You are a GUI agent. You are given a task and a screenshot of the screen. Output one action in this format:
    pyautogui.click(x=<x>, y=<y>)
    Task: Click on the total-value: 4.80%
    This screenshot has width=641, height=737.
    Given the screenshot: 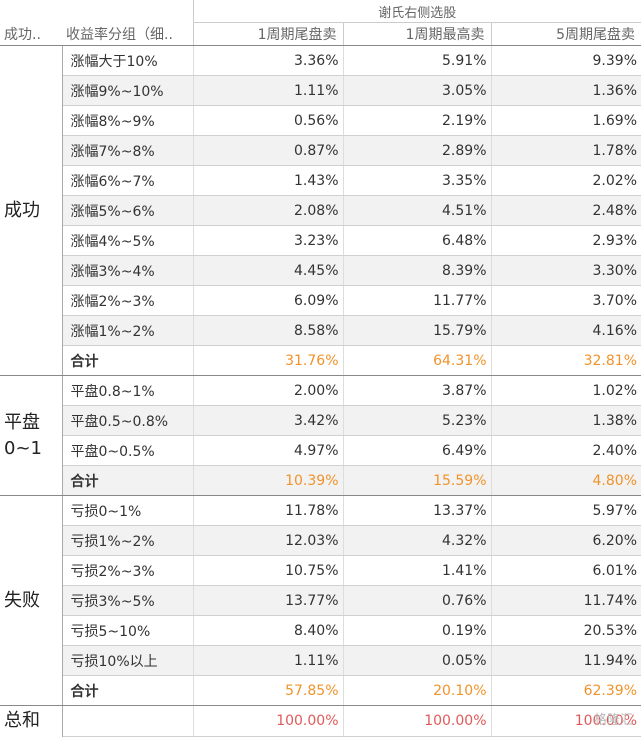 What is the action you would take?
    pyautogui.click(x=566, y=481)
    